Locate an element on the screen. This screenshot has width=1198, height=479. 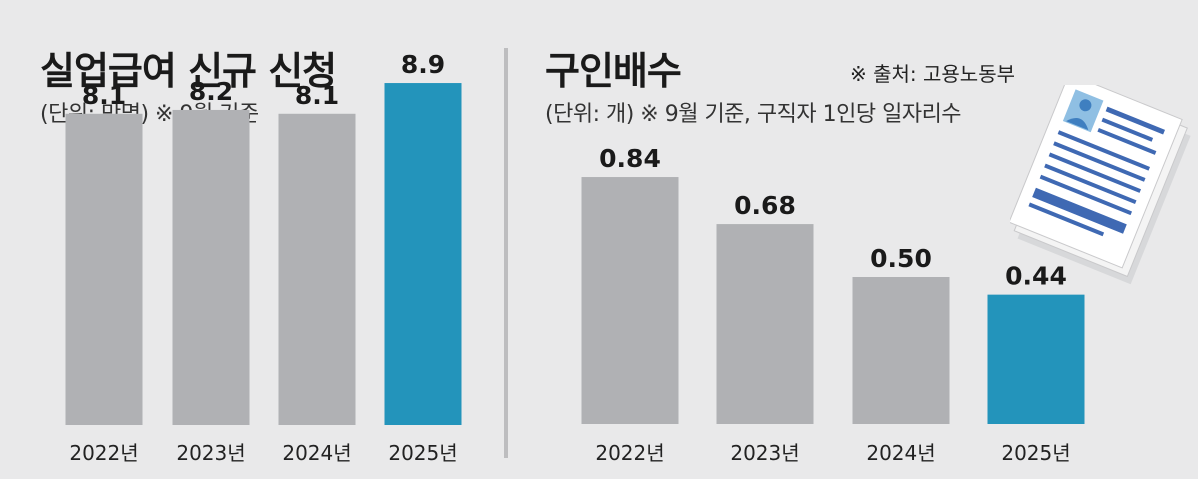
left-bar-value-label-3: 8.9 is located at coordinates (423, 64).